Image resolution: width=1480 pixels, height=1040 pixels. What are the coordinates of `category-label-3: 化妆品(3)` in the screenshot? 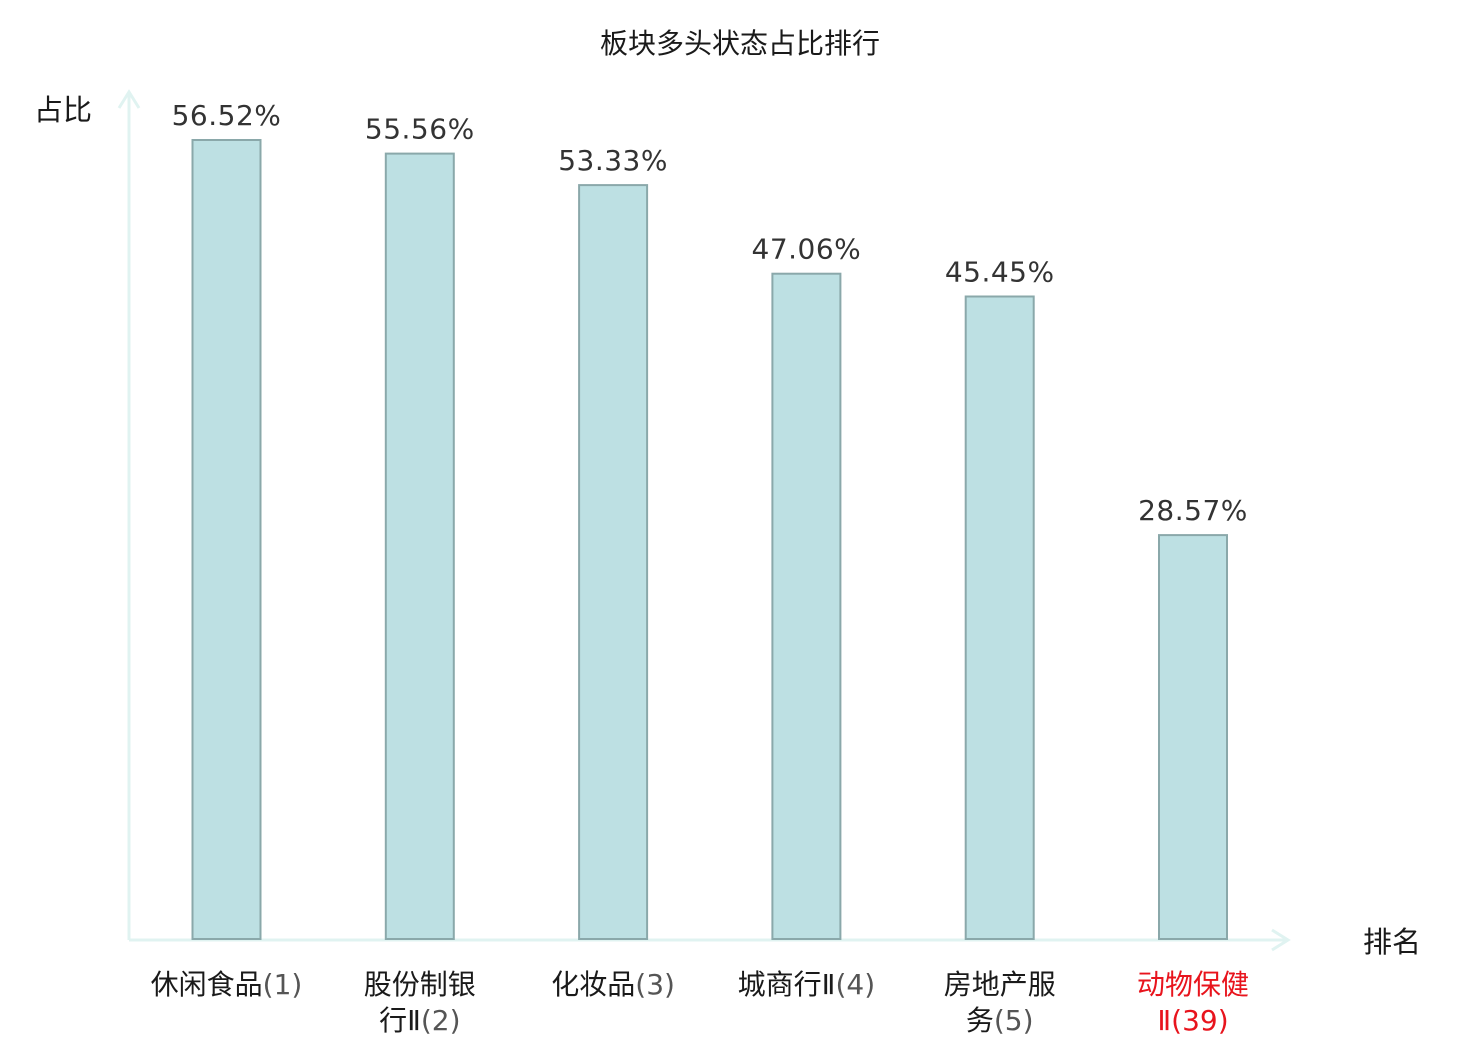 It's located at (613, 984).